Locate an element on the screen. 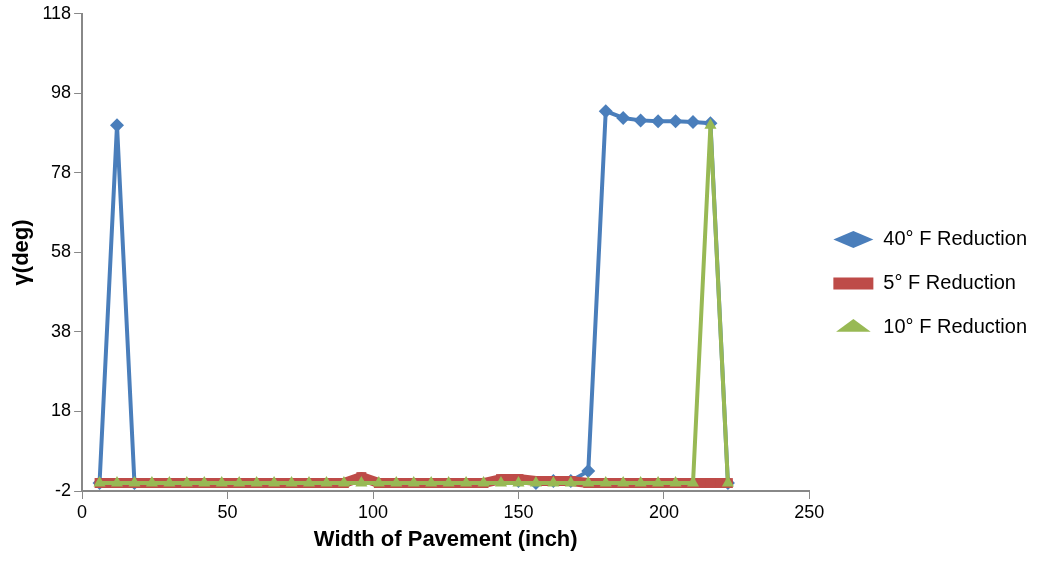 This screenshot has width=1047, height=562. x-tick-label: 150 is located at coordinates (518, 511).